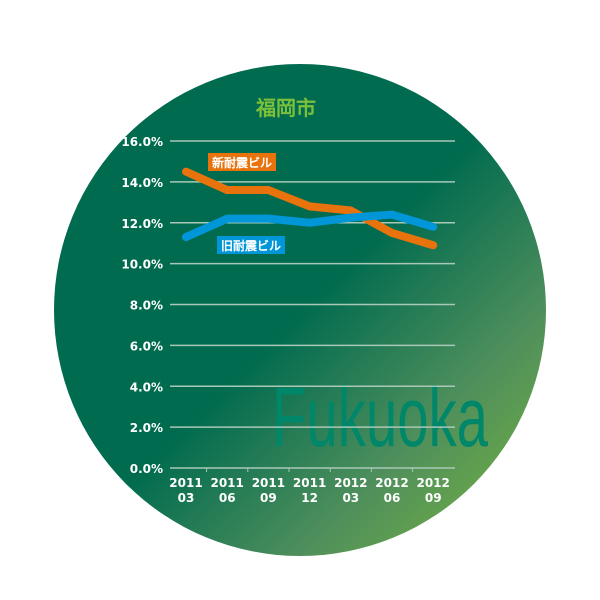 This screenshot has width=600, height=600. Describe the element at coordinates (432, 490) in the screenshot. I see `x-tick-label: 2012 09` at that location.